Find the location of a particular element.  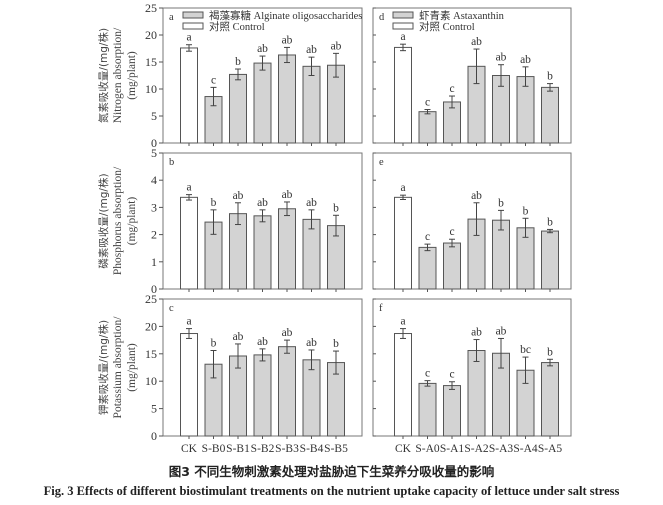

x-tick-label: S-A4 is located at coordinates (525, 449).